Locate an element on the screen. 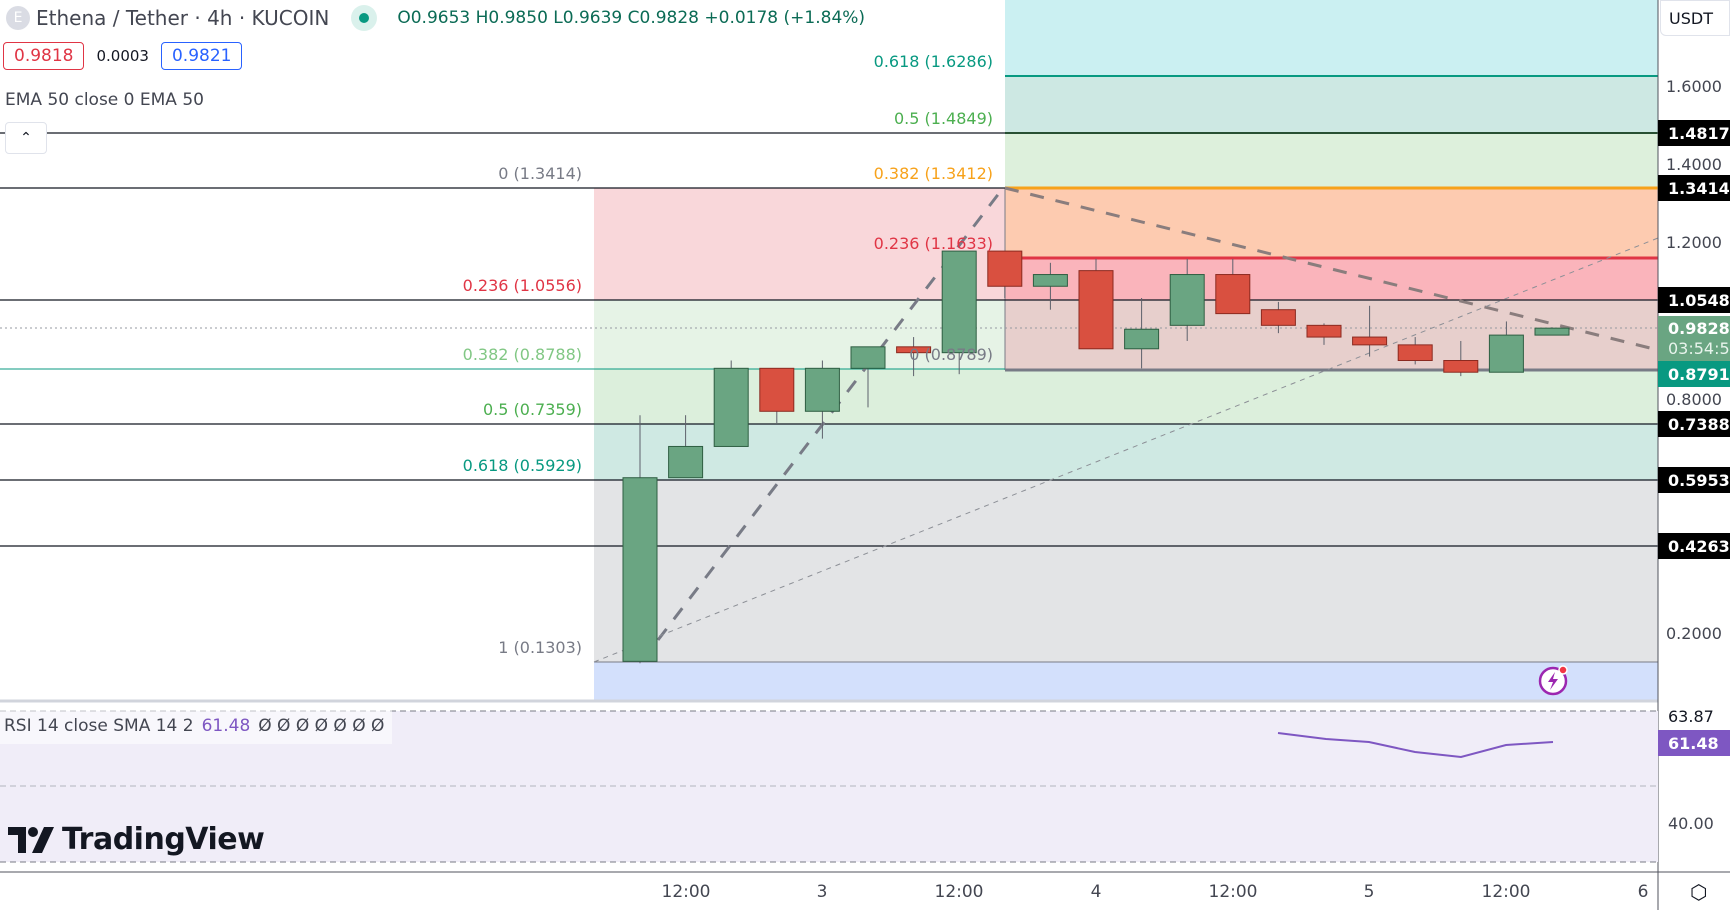 Image resolution: width=1730 pixels, height=910 pixels. level-tag: 0.8791 is located at coordinates (1694, 374).